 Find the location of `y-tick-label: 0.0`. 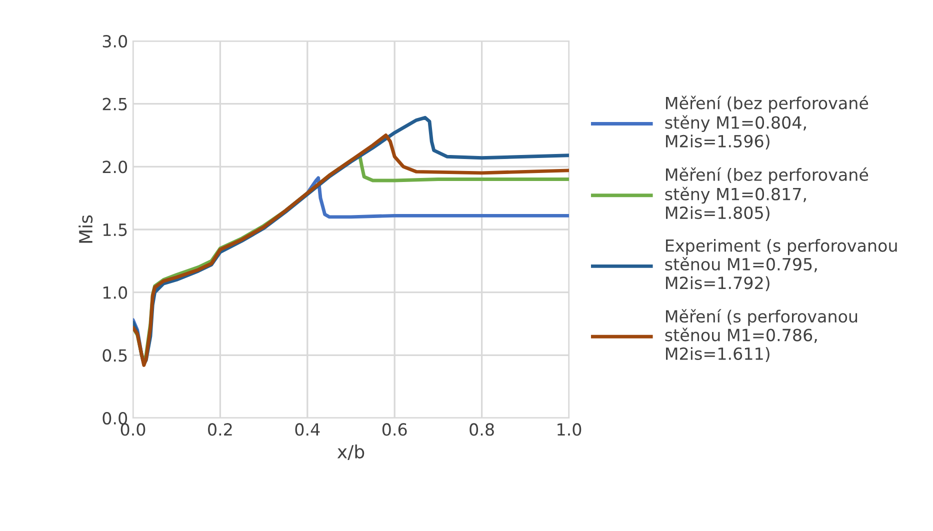

y-tick-label: 0.0 is located at coordinates (115, 418).